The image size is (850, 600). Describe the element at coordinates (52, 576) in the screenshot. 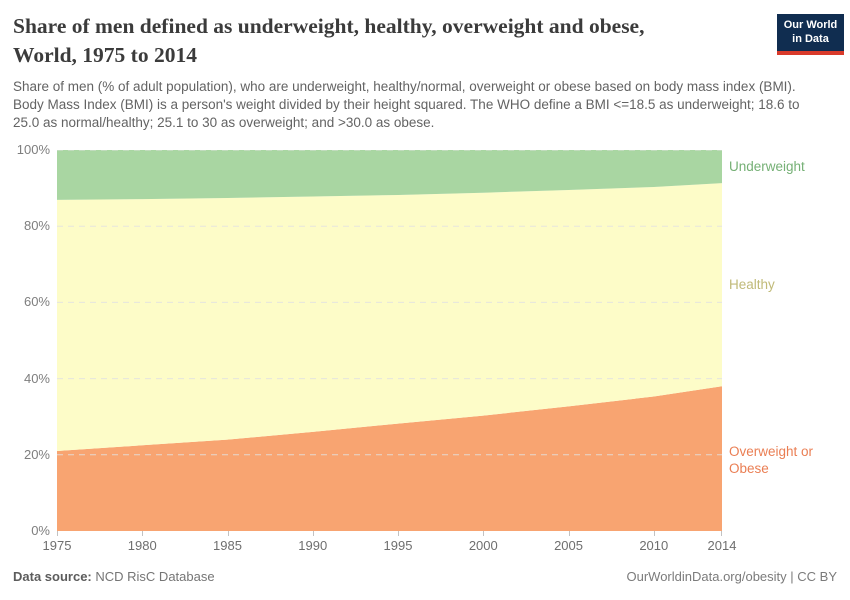

I see `data-source-label: Data source:` at that location.